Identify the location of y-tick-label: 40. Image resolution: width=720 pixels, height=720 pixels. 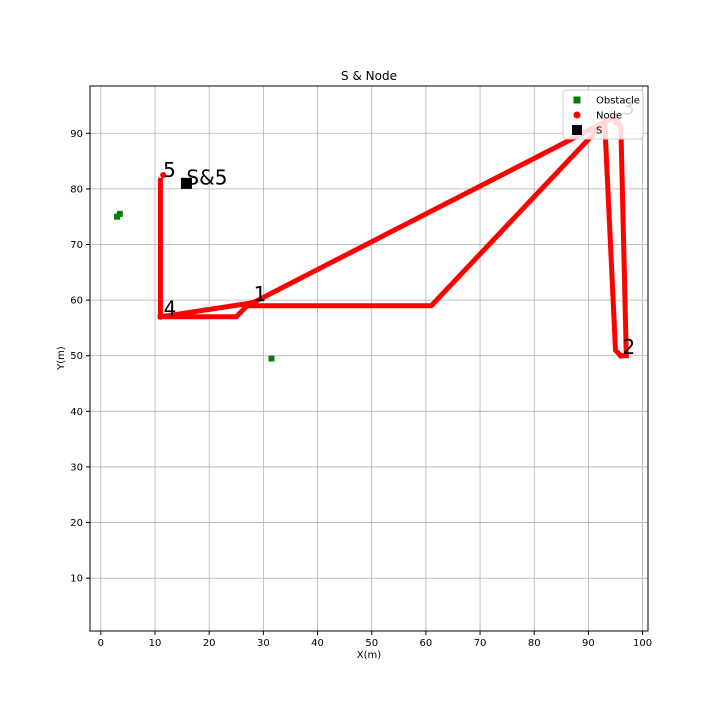
(76, 412).